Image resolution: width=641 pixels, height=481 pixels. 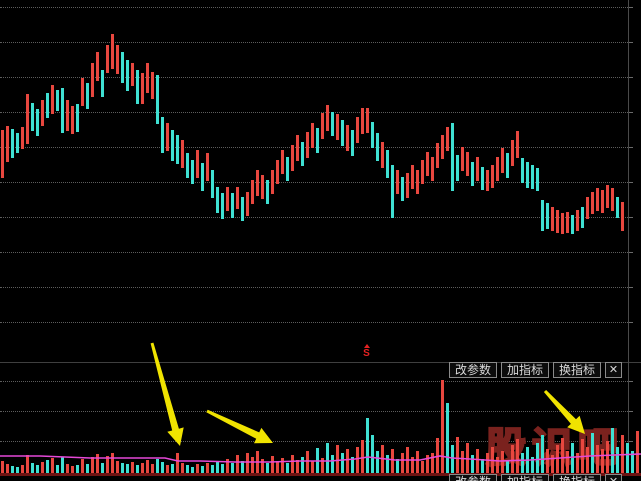 I want to click on change-params-button: 改参数, so click(x=472, y=370).